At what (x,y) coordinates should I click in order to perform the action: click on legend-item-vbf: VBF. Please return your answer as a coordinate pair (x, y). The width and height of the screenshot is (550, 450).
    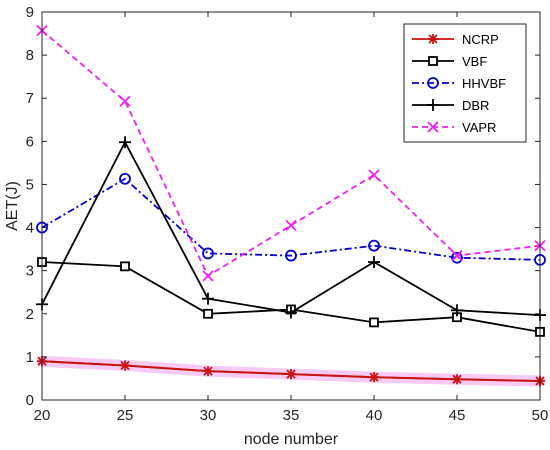
    Looking at the image, I should click on (449, 61).